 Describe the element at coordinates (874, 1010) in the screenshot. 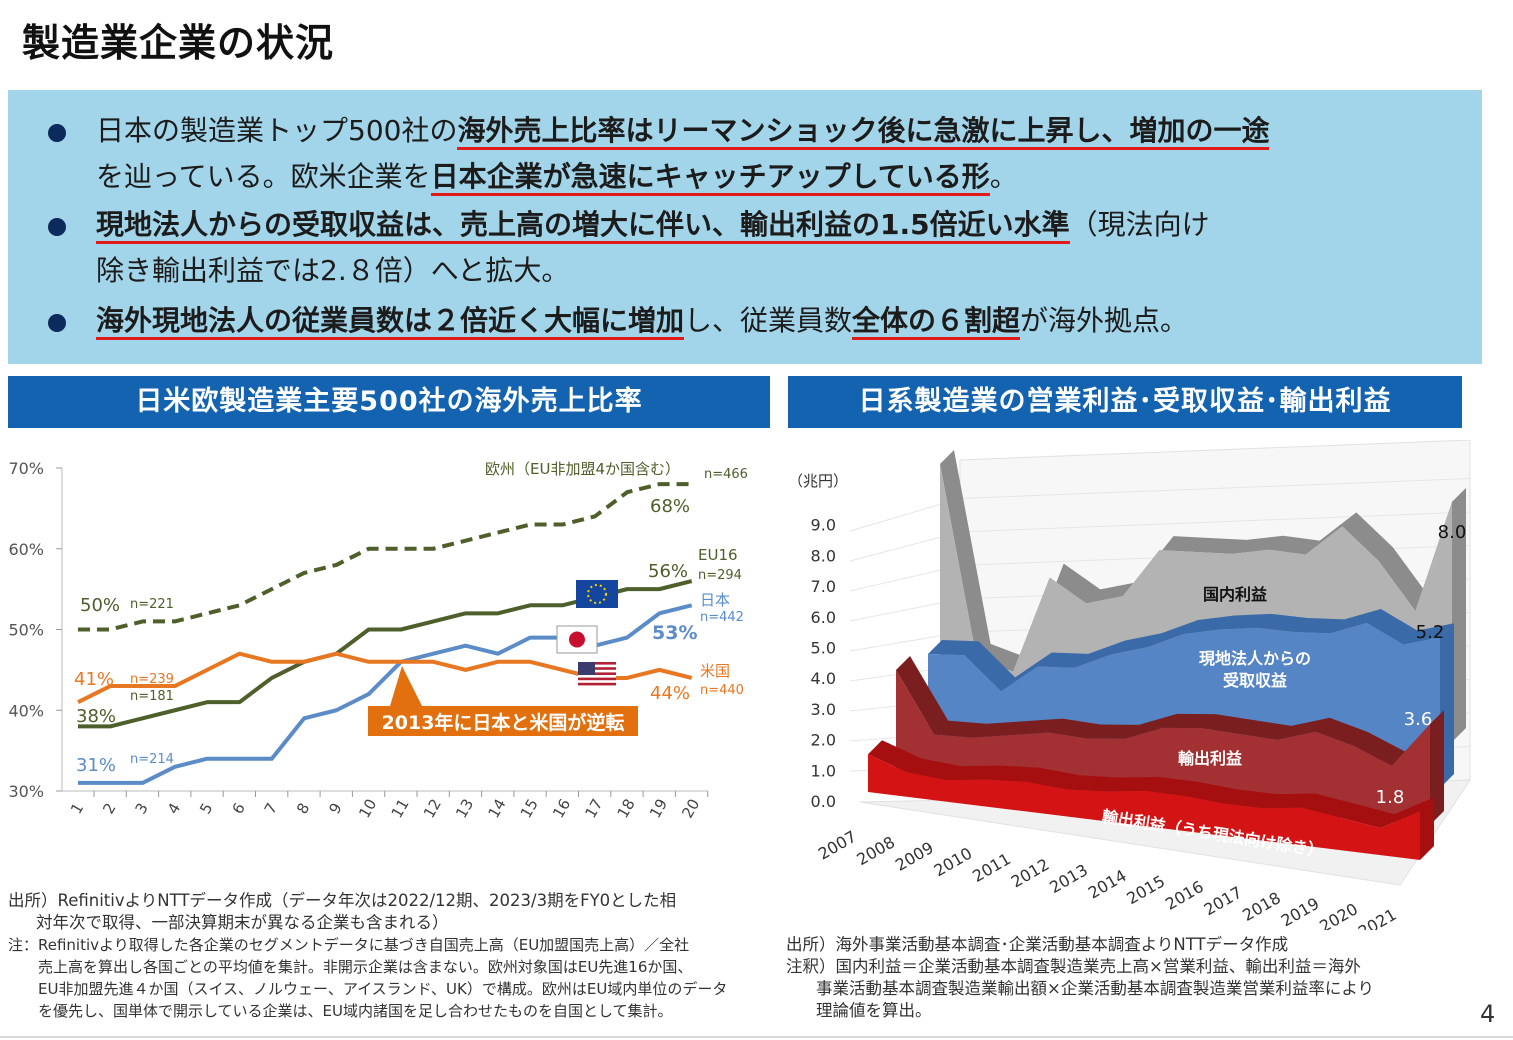

I see `note-line: 理論値を算出。` at that location.